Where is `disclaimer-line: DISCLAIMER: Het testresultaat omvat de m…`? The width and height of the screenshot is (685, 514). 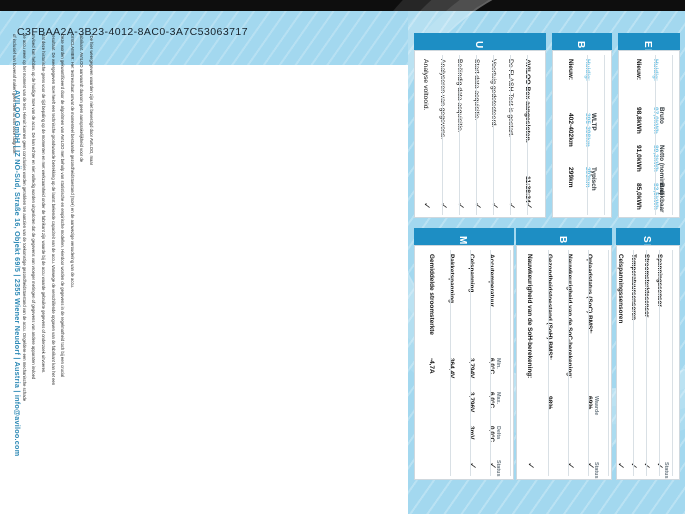
disclaimer-line: DISCLAIMER: Het testresultaat omvat de m… is located at coordinates (72, 161).